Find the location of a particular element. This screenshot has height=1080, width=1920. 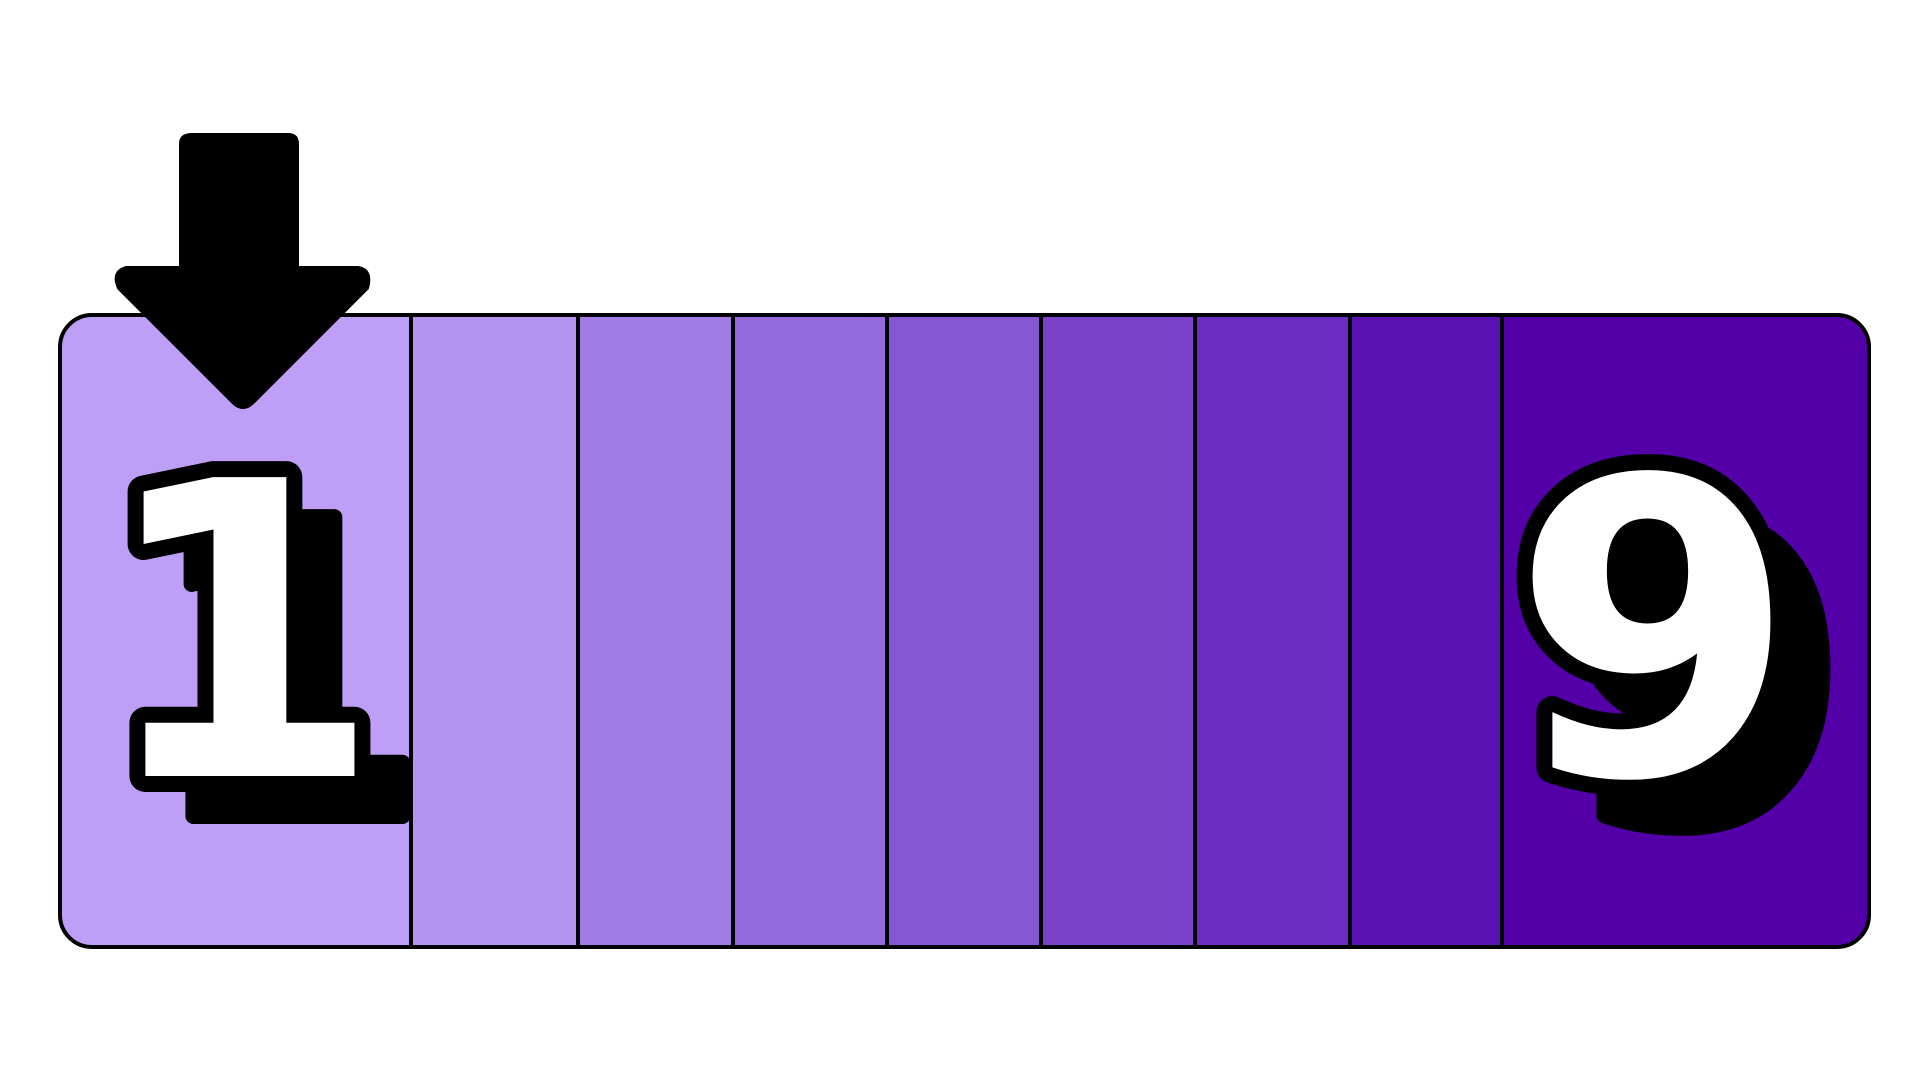

high-digit-outline: 9 is located at coordinates (1653, 632).